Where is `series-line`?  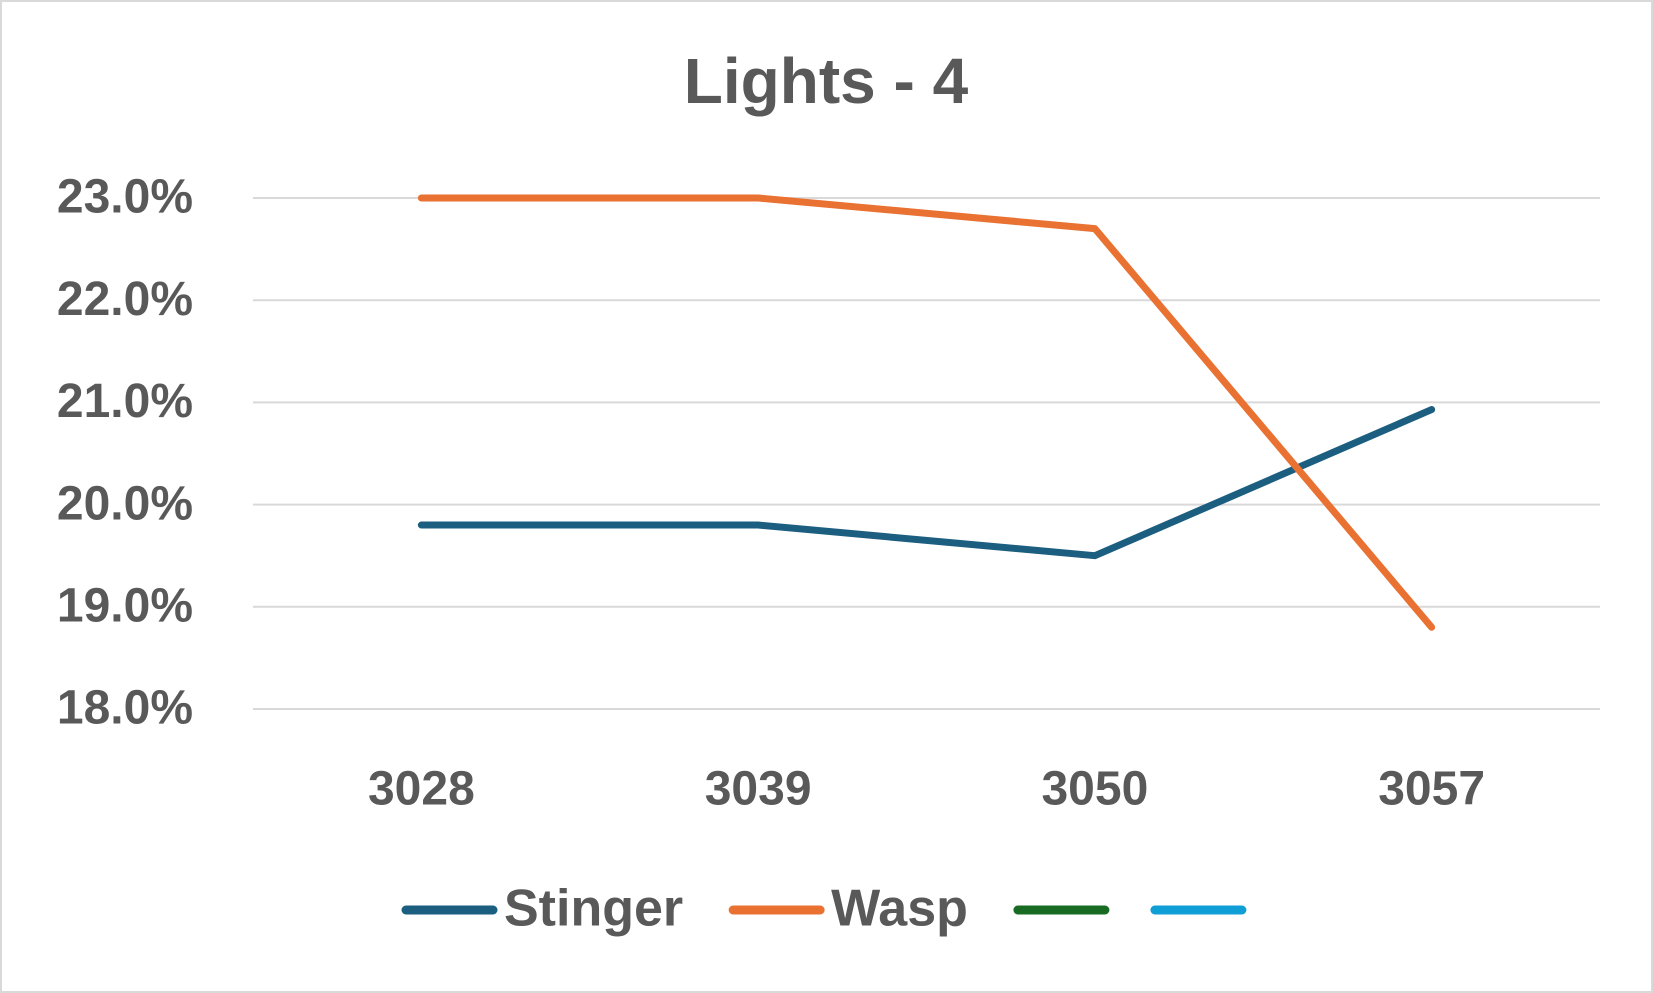
series-line is located at coordinates (926, 483).